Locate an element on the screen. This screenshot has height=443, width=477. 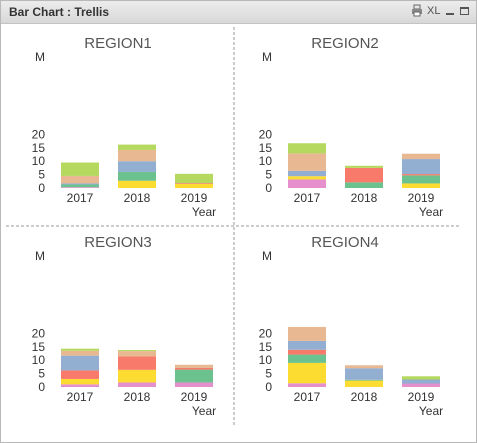
print-icon is located at coordinates (417, 11).